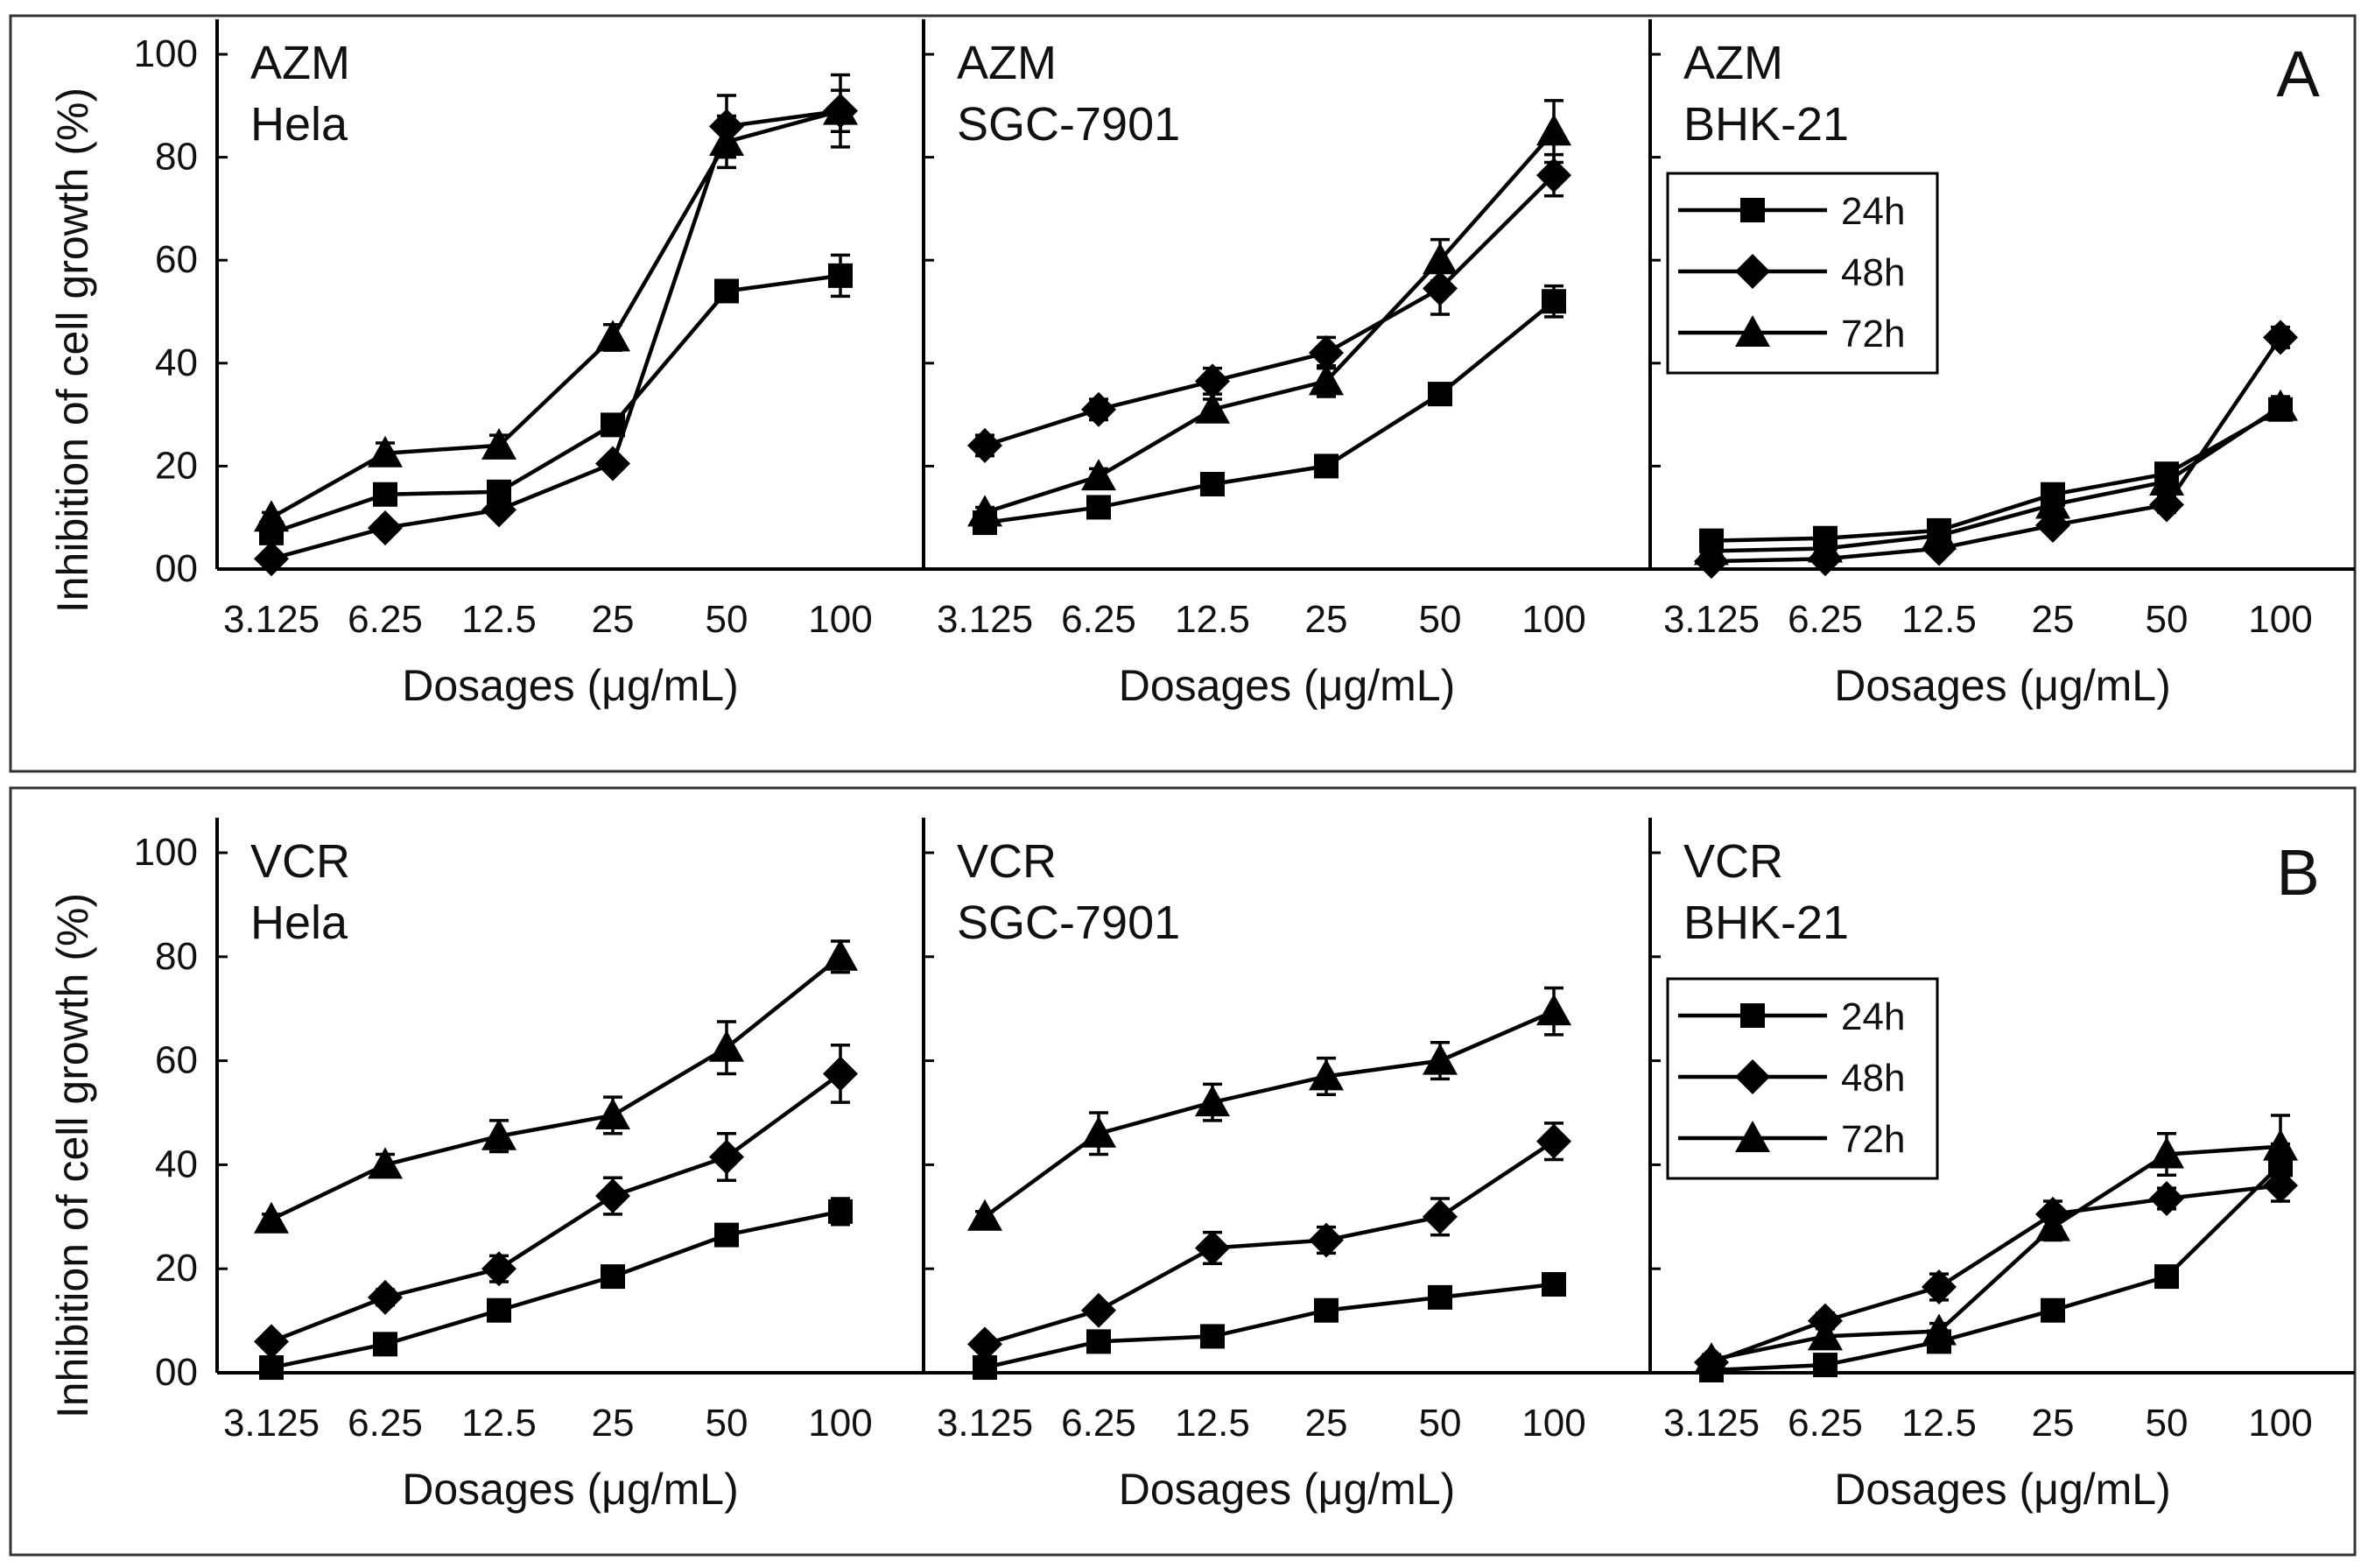 The width and height of the screenshot is (2368, 1568). Describe the element at coordinates (1753, 1016) in the screenshot. I see `legend-marker-24h` at that location.